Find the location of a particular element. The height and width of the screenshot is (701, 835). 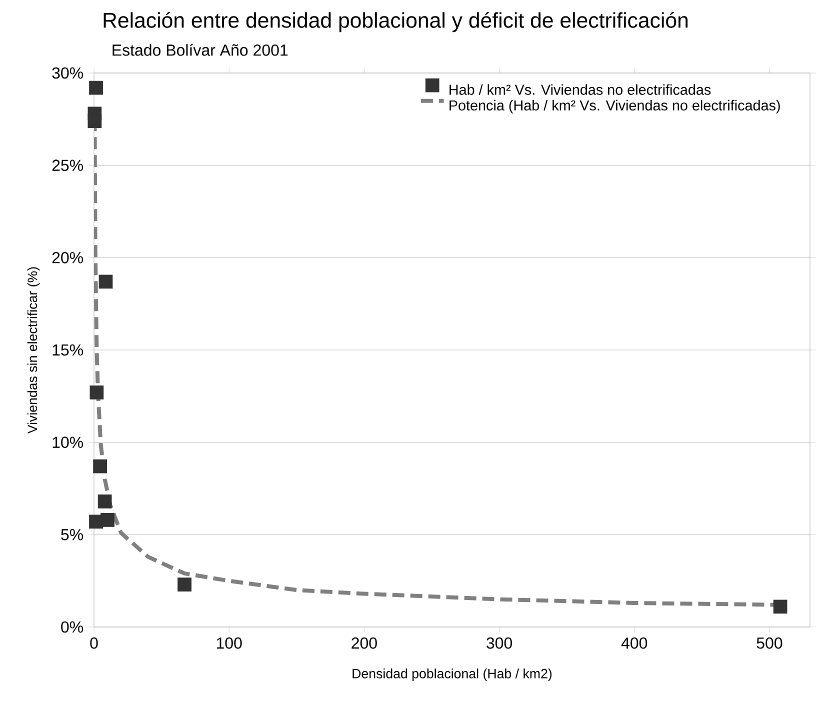

chart-subtitle: Estado Bolívar Año 2001 is located at coordinates (200, 50).